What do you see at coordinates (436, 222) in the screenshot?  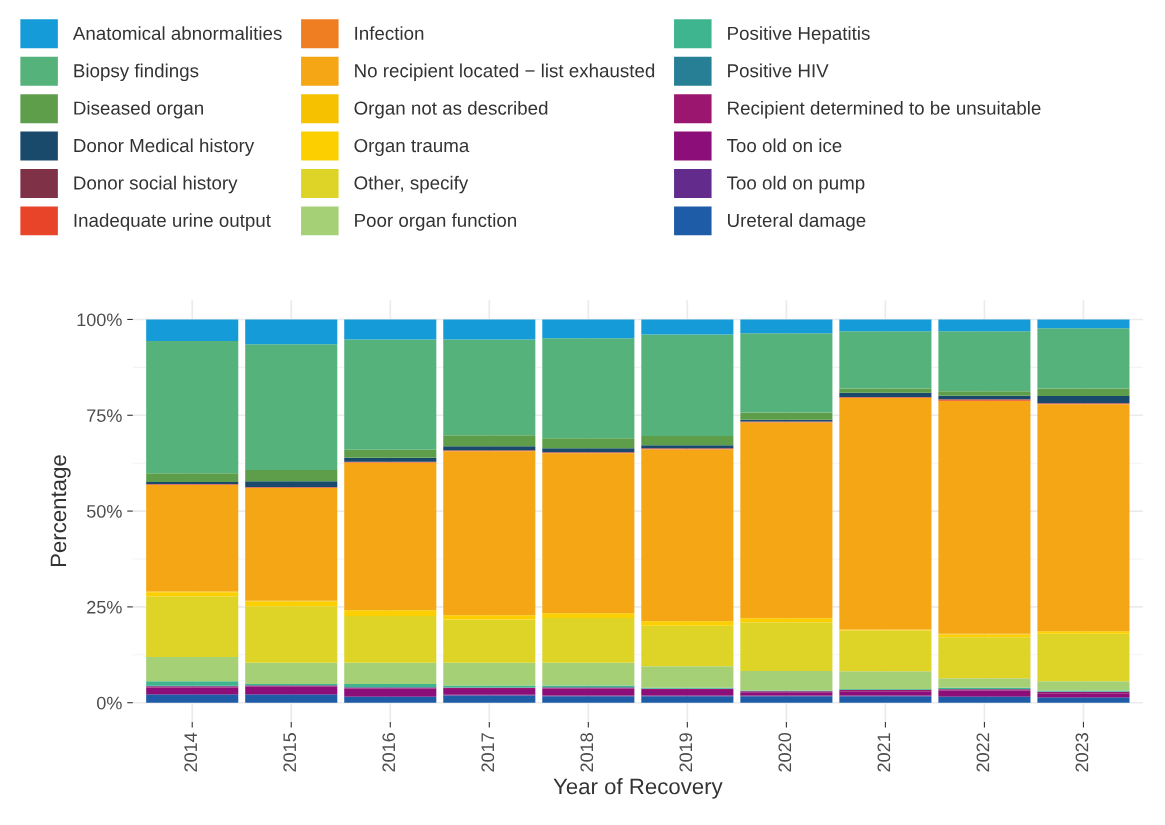 I see `legend-label: Poor organ function` at bounding box center [436, 222].